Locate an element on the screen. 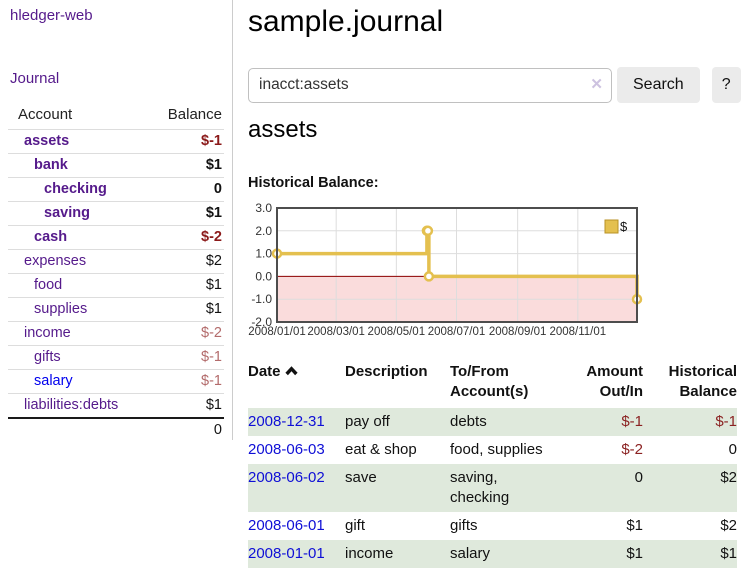 This screenshot has width=742, height=582. transaction-amount: $-2 is located at coordinates (632, 449).